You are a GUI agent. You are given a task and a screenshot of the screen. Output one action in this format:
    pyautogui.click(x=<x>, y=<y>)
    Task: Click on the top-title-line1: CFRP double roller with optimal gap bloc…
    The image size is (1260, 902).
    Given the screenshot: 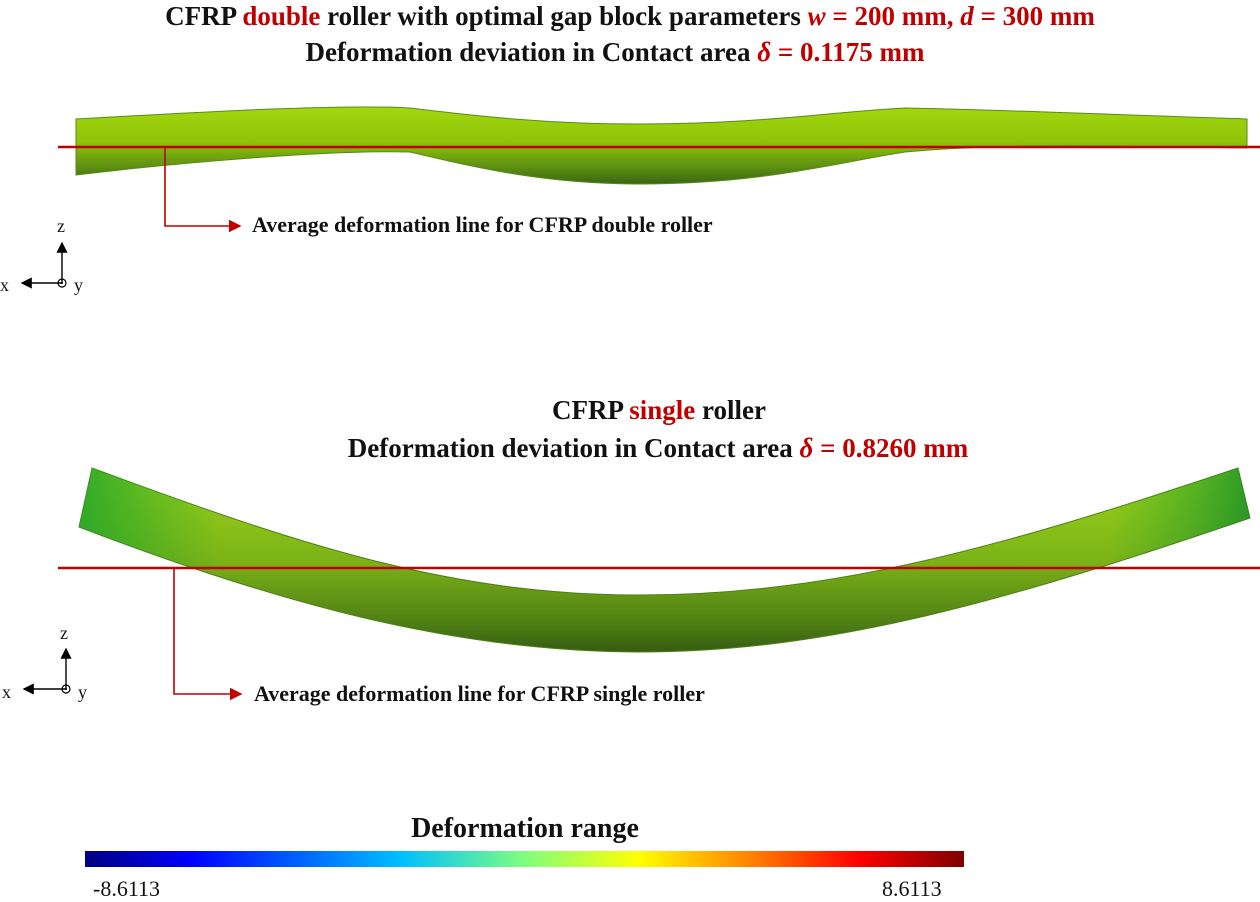 What is the action you would take?
    pyautogui.click(x=630, y=16)
    